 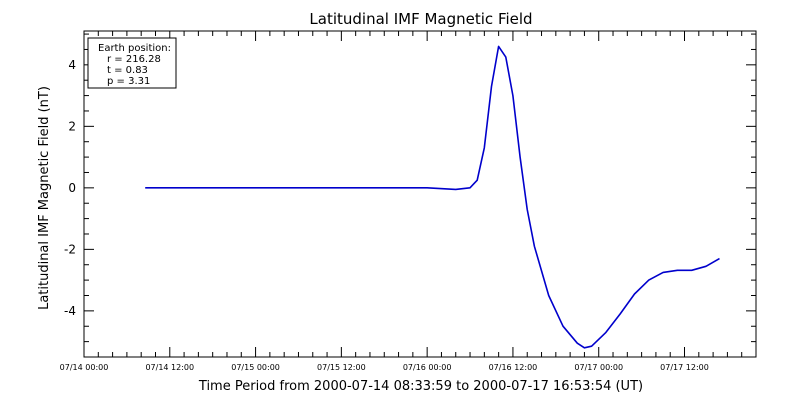 I want to click on x-tick-label: 07/14 00:00, so click(x=84, y=367).